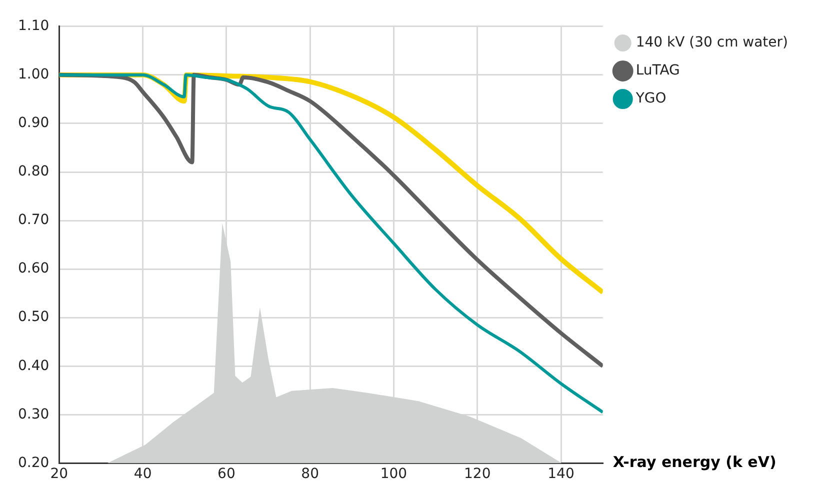 Image resolution: width=818 pixels, height=494 pixels. I want to click on legend-label: YGO, so click(650, 98).